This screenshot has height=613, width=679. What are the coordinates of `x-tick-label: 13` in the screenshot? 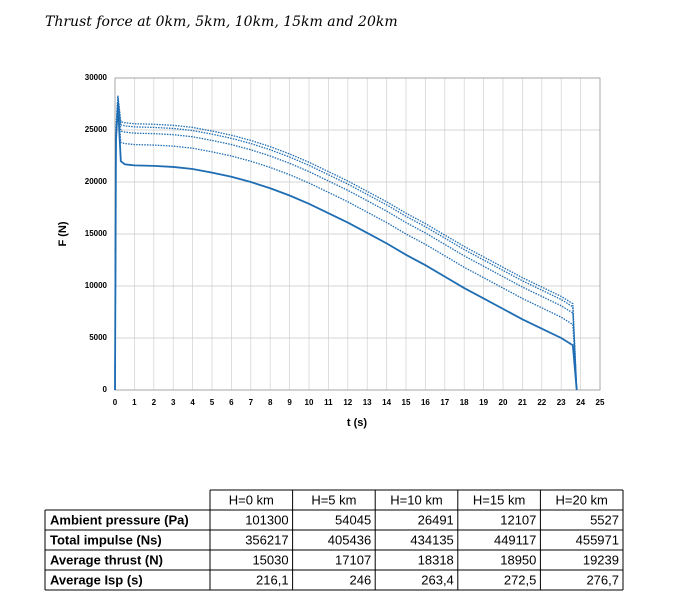 It's located at (367, 402).